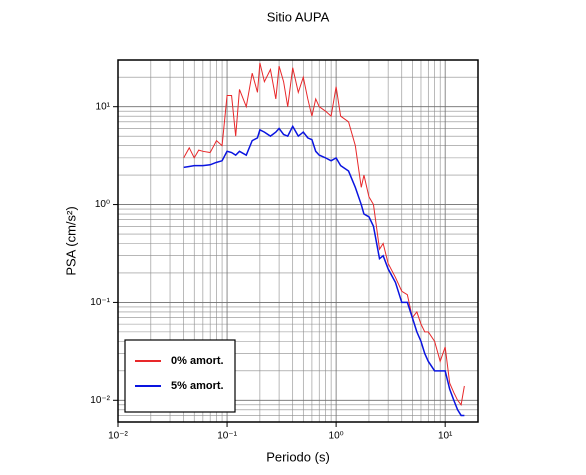  Describe the element at coordinates (298, 16) in the screenshot. I see `chart-title: Sitio AUPA` at that location.